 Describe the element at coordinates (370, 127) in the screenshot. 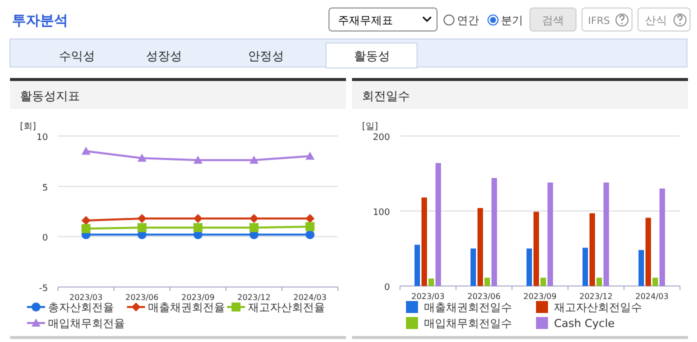

I see `y-axis-title: [일]` at that location.